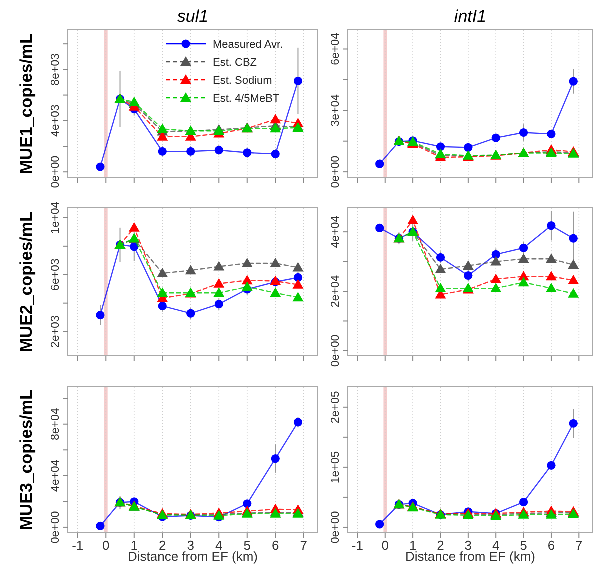 This screenshot has width=595, height=568. Describe the element at coordinates (336, 49) in the screenshot. I see `y-tick-label: 6e+04` at that location.